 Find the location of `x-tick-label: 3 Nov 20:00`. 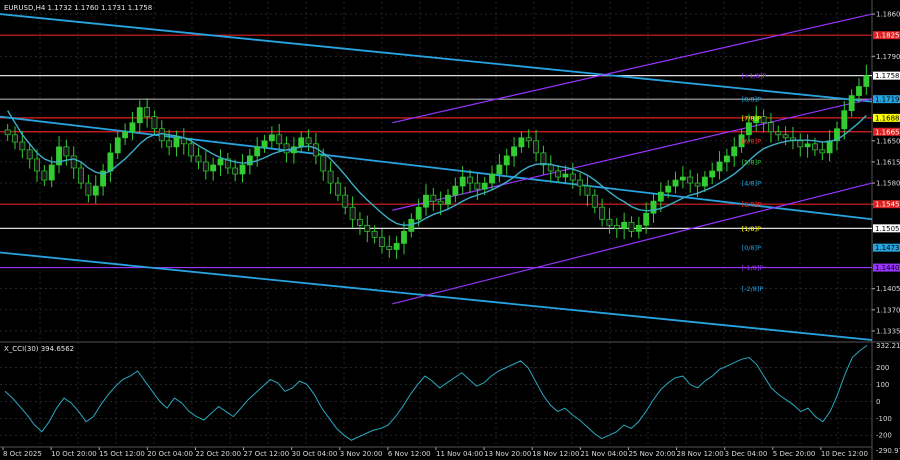

x-tick-label: 3 Nov 20:00 is located at coordinates (361, 454).